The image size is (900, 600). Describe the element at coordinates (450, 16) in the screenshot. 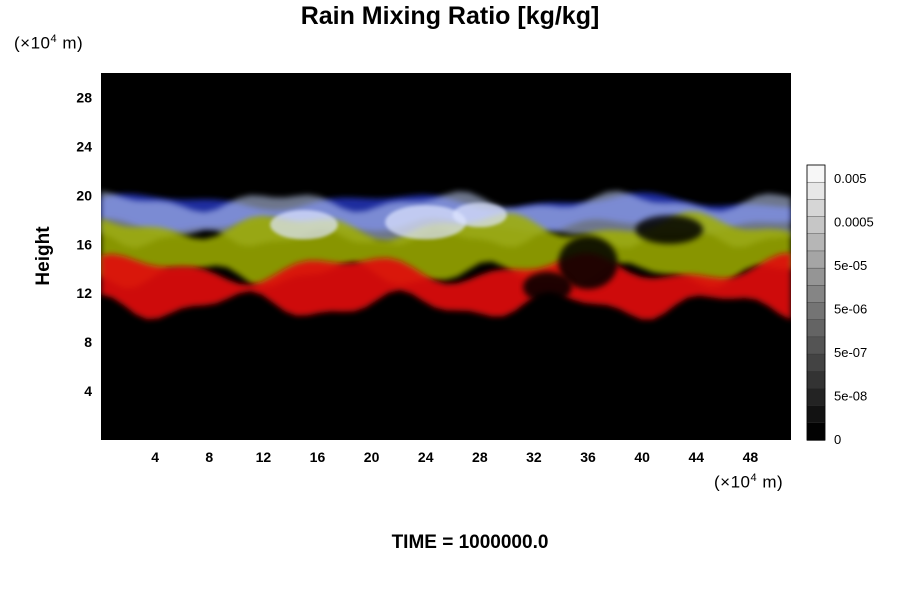

I see `chart-title: Rain Mixing Ratio [kg/kg]` at that location.